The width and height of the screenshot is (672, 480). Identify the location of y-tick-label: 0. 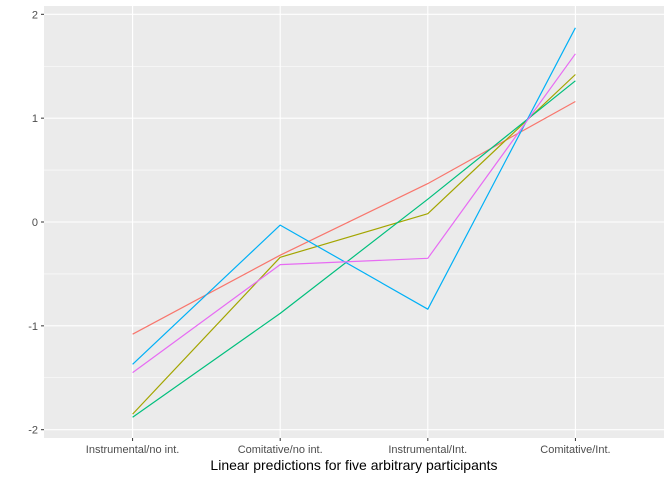
(35, 223).